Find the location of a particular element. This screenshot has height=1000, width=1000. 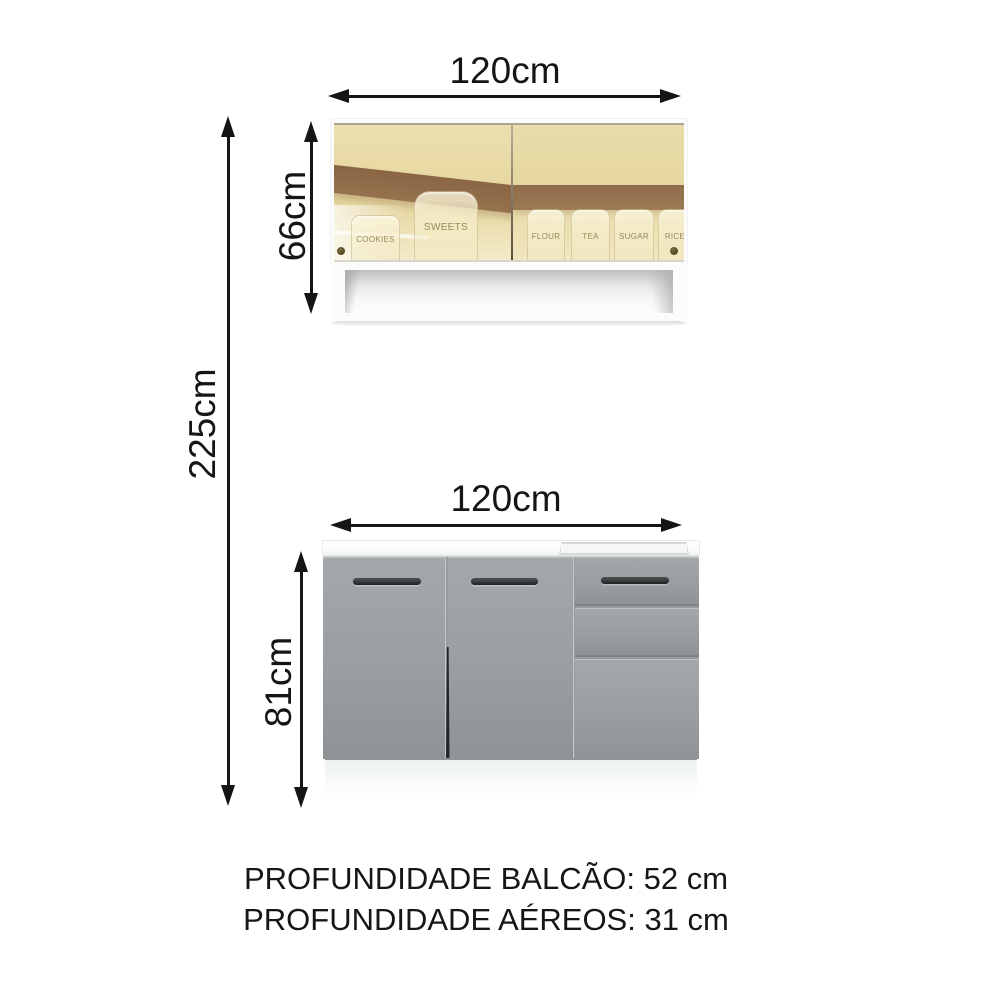

depth-note-aereos: PROFUNDIDADE AÉREOS: 31 cm is located at coordinates (486, 919).